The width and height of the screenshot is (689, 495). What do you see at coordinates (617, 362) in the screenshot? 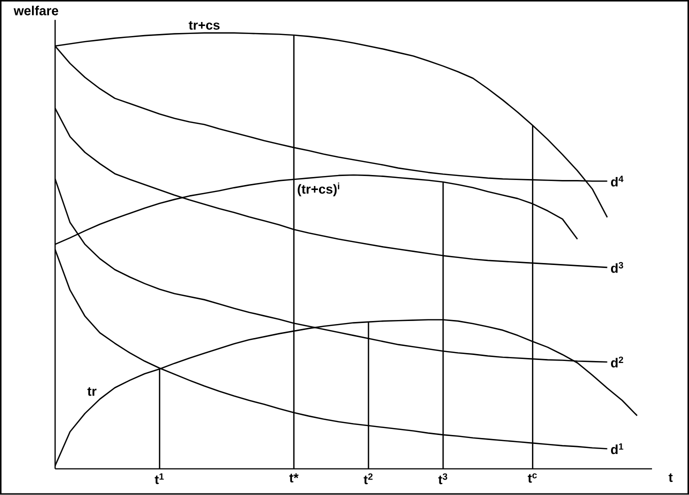
I see `series-label: d$^{2}$` at bounding box center [617, 362].